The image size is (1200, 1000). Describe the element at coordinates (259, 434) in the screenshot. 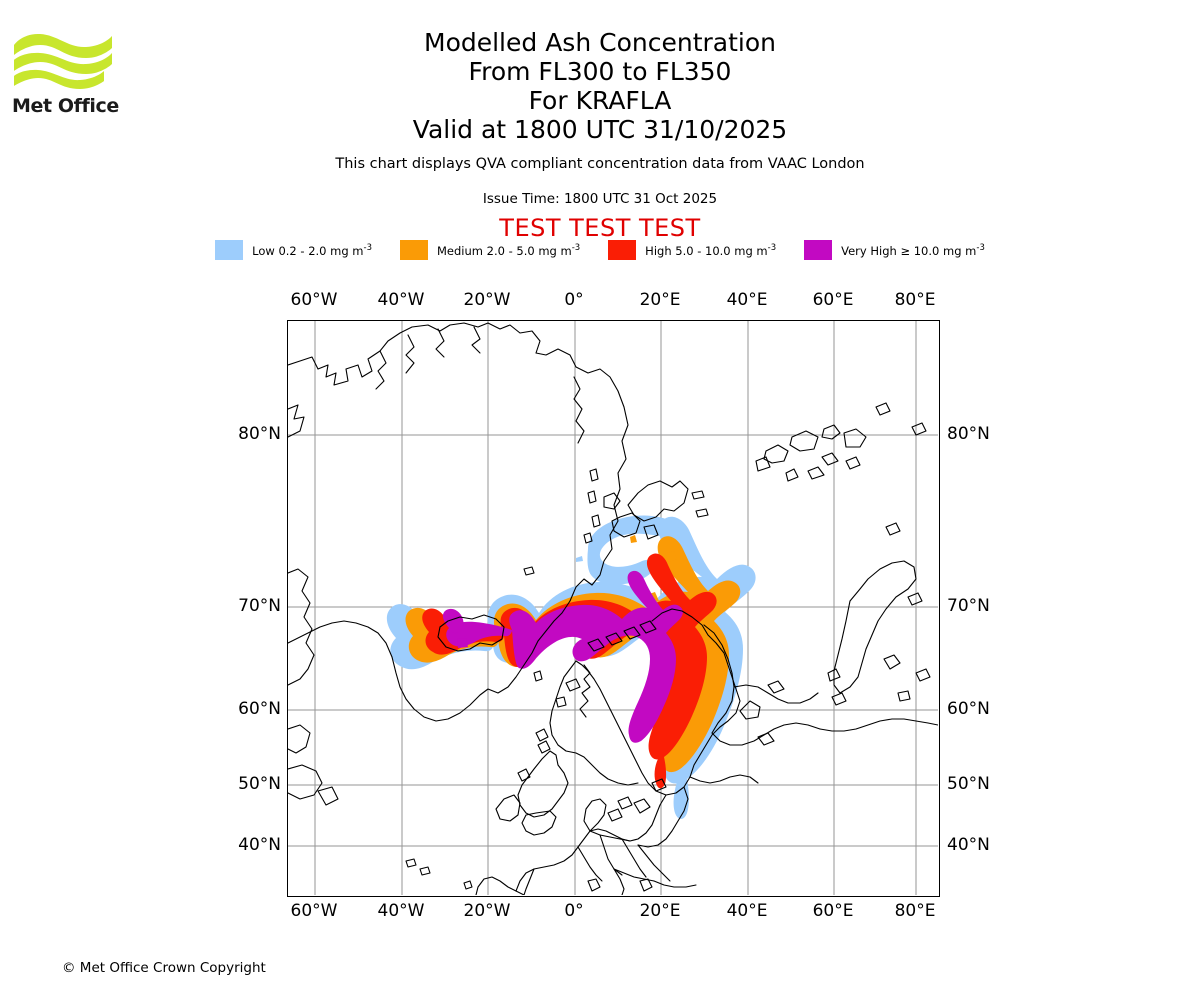

I see `lat-label-left-0: 80°N` at that location.